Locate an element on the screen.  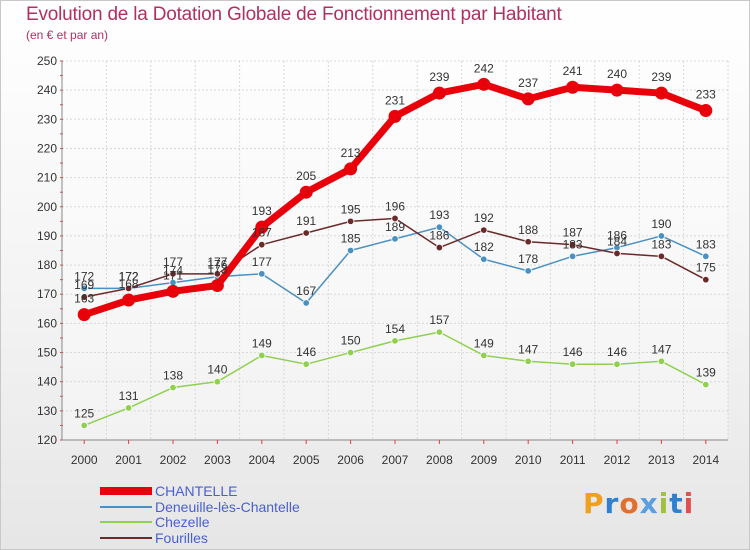
legend-swatch-chantelle is located at coordinates (126, 491).